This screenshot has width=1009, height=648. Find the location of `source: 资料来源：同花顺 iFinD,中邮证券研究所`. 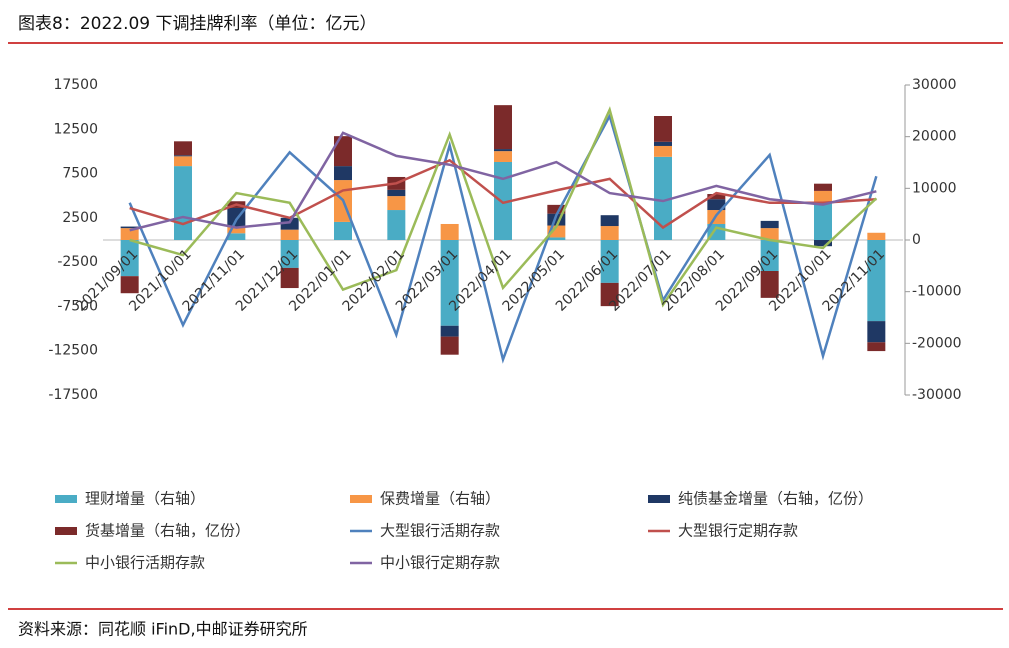

source: 资料来源：同花顺 iFinD,中邮证券研究所 is located at coordinates (163, 629).